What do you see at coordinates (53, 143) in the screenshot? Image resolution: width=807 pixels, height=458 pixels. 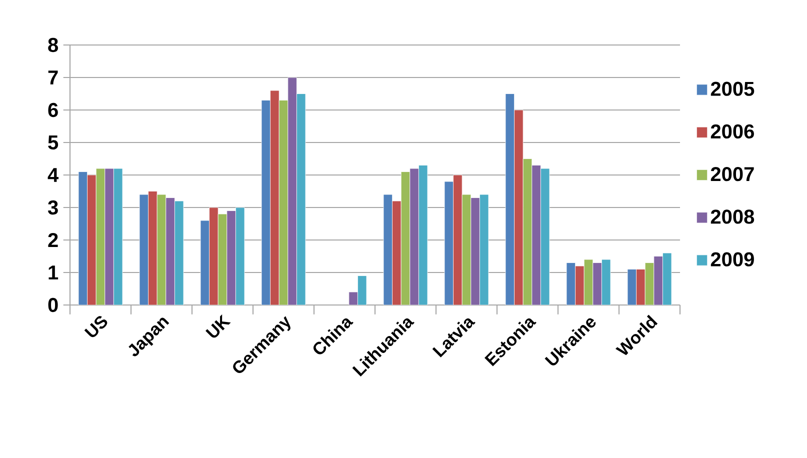 I see `y-tick-label: 5` at bounding box center [53, 143].